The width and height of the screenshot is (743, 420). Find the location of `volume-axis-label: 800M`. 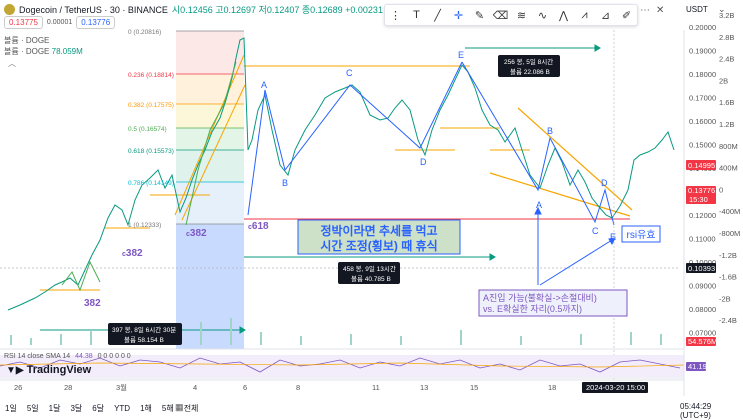

volume-axis-label: 800M is located at coordinates (728, 146).